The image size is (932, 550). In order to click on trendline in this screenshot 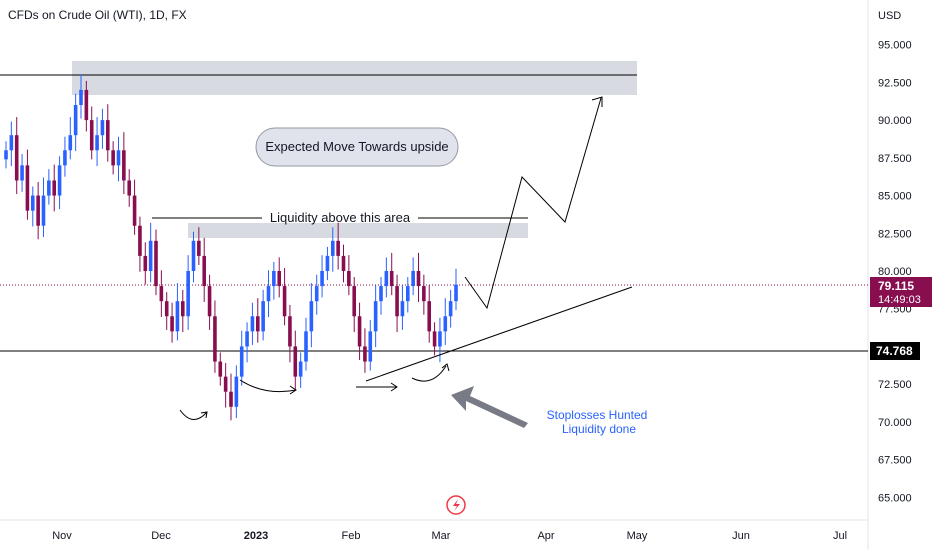, I will do `click(499, 334)`.